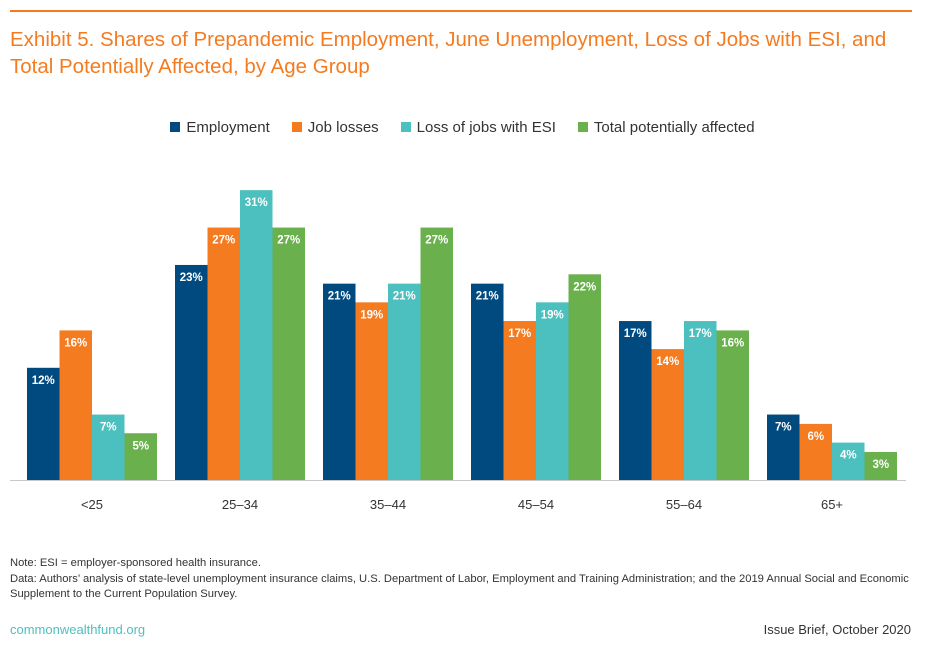 The width and height of the screenshot is (925, 648). I want to click on data-label: 3%, so click(880, 465).